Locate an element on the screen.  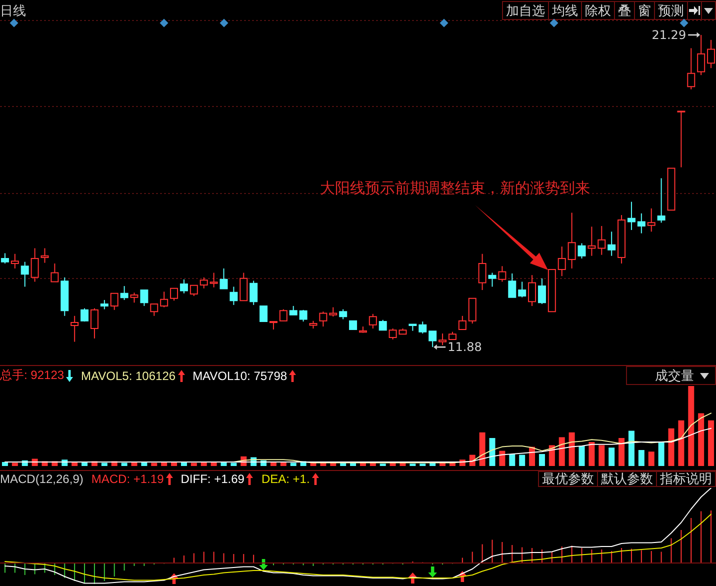
button: 最优参数 is located at coordinates (568, 479).